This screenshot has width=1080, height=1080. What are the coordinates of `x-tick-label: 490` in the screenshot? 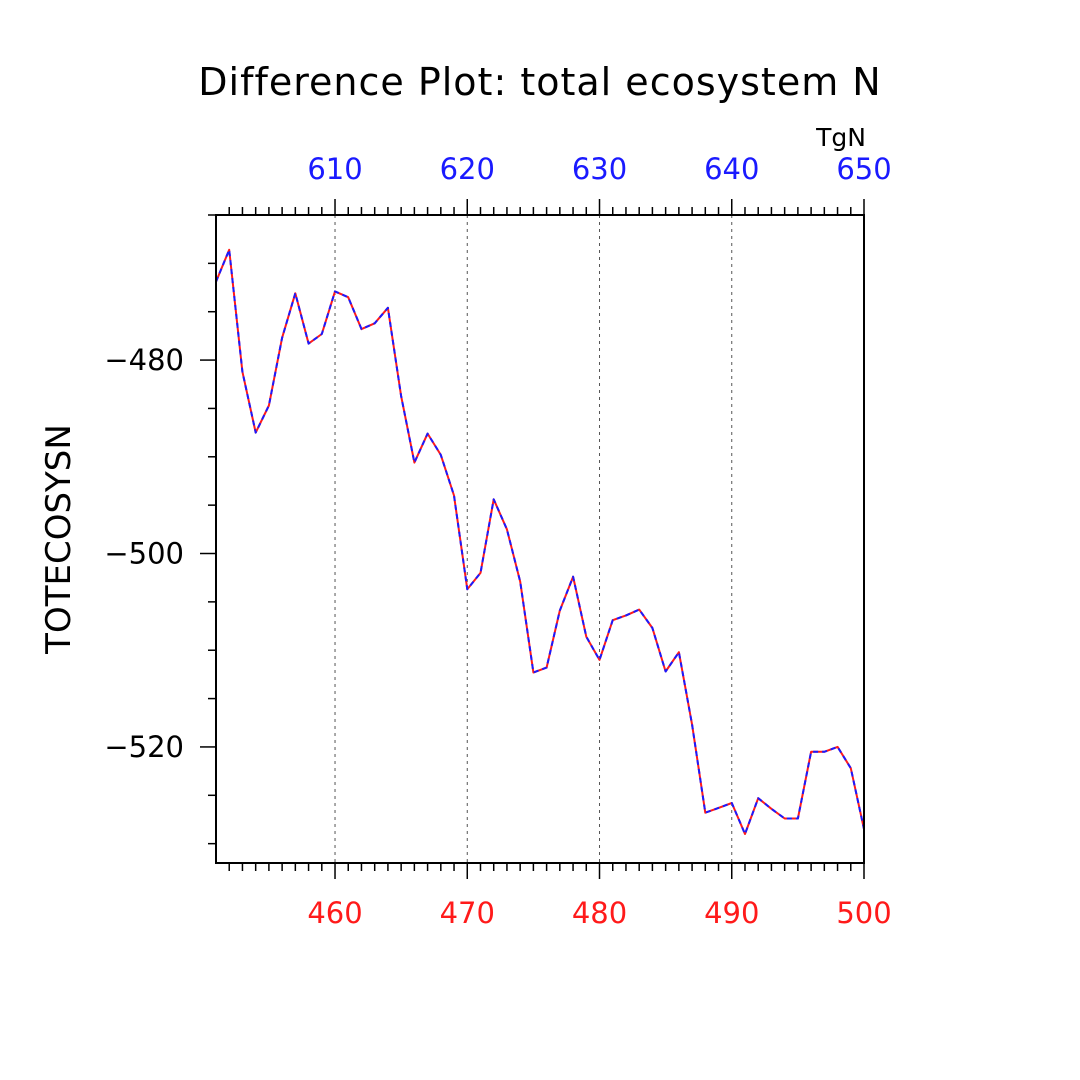 It's located at (731, 913).